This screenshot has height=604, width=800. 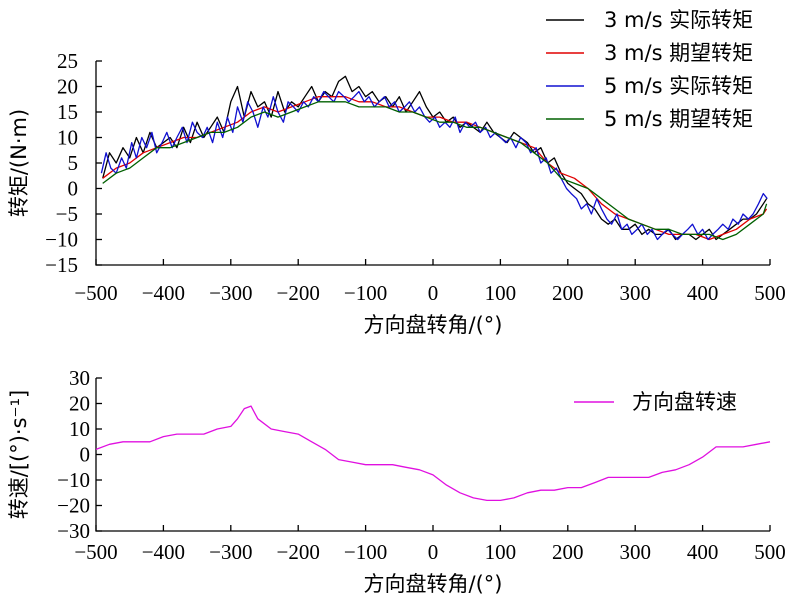 I want to click on y-tick-label: 30, so click(x=79, y=378).